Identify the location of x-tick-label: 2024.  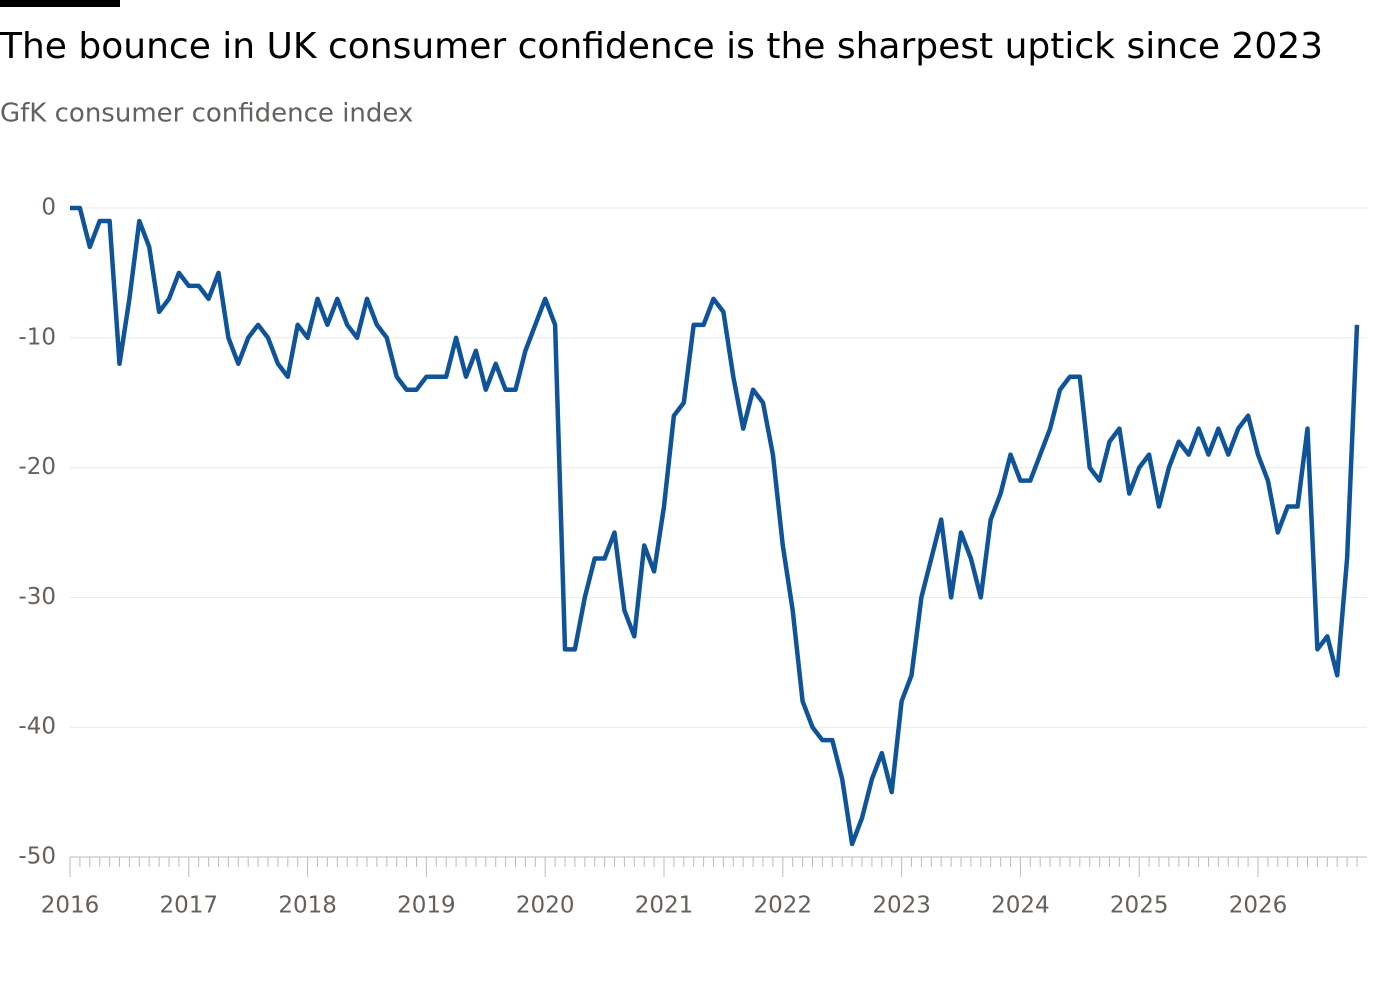
(1020, 906).